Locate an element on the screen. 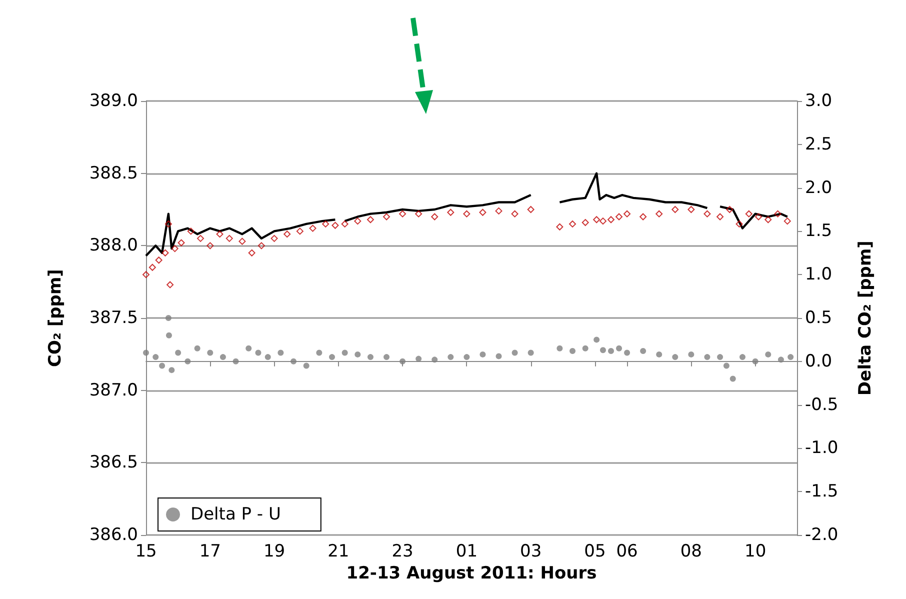  x-axis-title: 12-13 August 2011: Hours is located at coordinates (471, 573).